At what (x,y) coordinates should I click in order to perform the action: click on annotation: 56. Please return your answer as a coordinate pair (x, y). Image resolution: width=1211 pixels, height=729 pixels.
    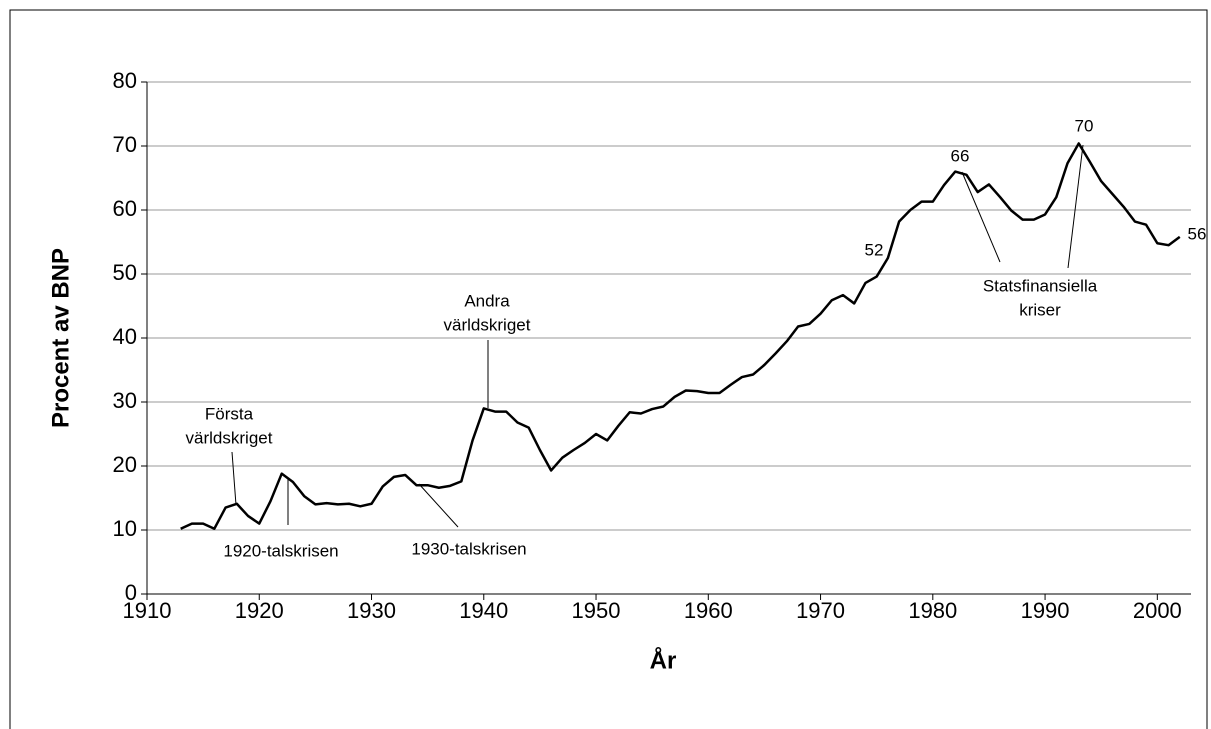
    Looking at the image, I should click on (1197, 233).